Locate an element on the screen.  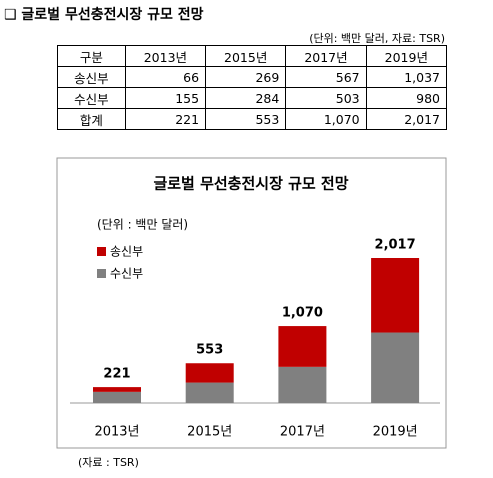
table-row: 합계 221 553 1,070 2,017 is located at coordinates (252, 119).